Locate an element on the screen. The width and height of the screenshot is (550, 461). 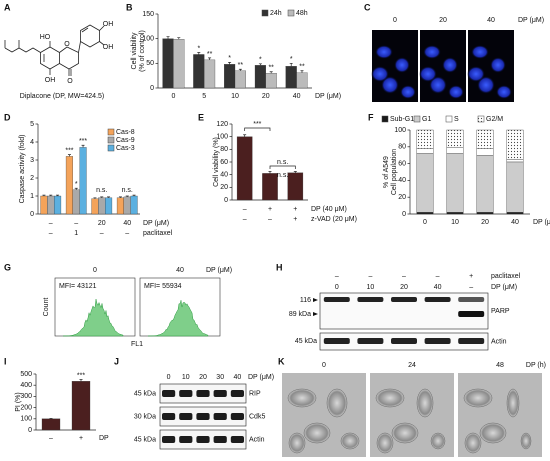
y-tick-label: 0 is located at coordinates (152, 88).